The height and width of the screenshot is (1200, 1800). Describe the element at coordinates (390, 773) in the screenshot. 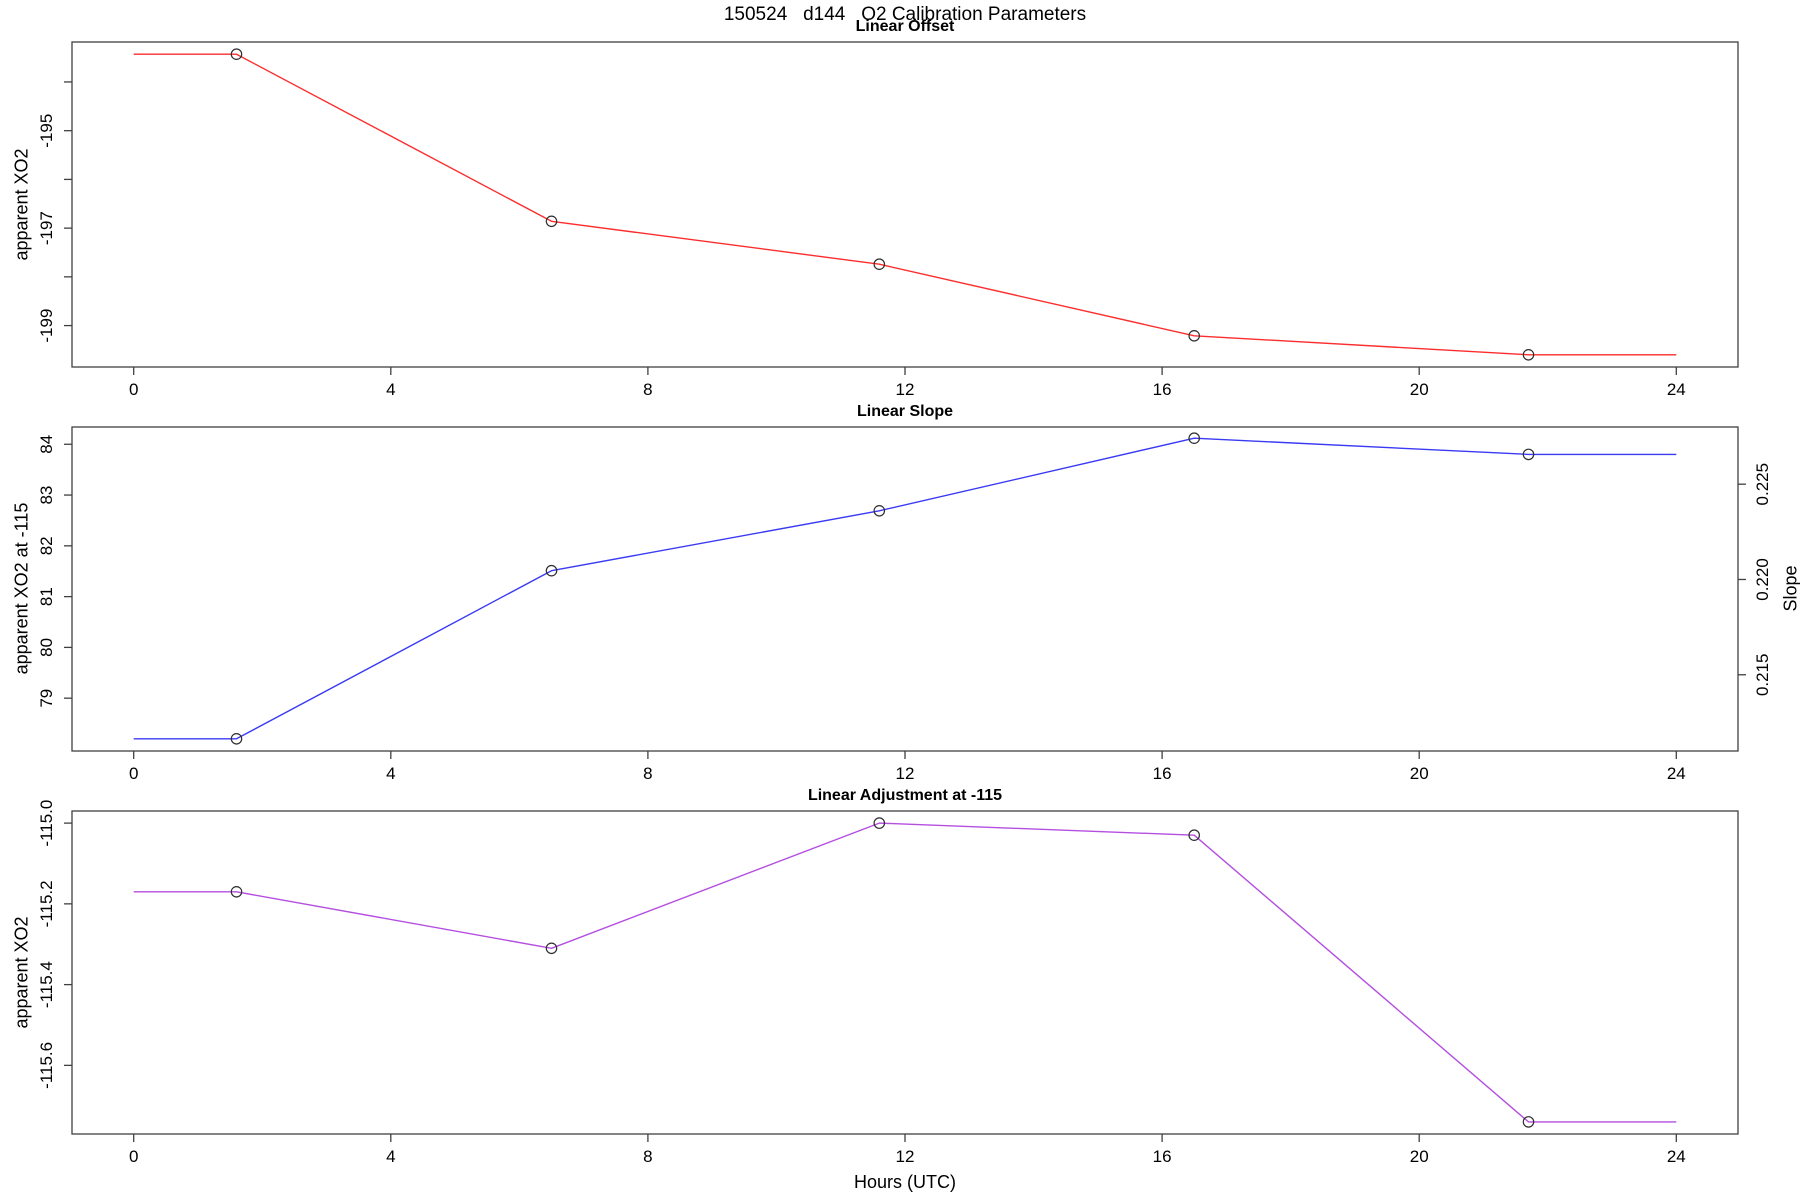

I see `panel-2-x-tick-label: 4` at that location.